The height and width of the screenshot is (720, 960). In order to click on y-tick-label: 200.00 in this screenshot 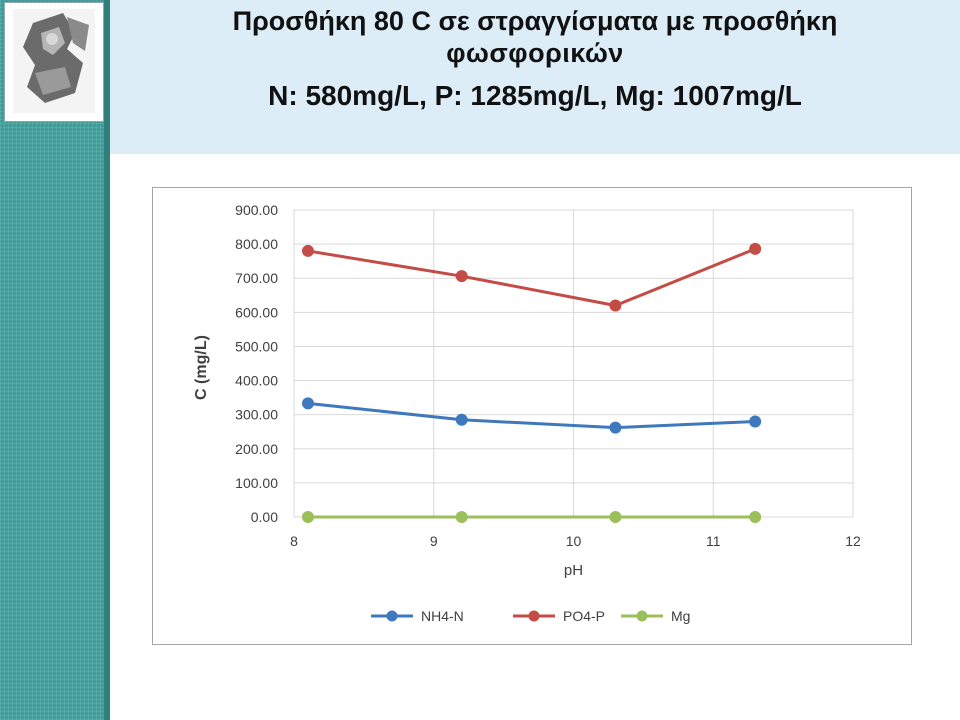, I will do `click(256, 449)`.